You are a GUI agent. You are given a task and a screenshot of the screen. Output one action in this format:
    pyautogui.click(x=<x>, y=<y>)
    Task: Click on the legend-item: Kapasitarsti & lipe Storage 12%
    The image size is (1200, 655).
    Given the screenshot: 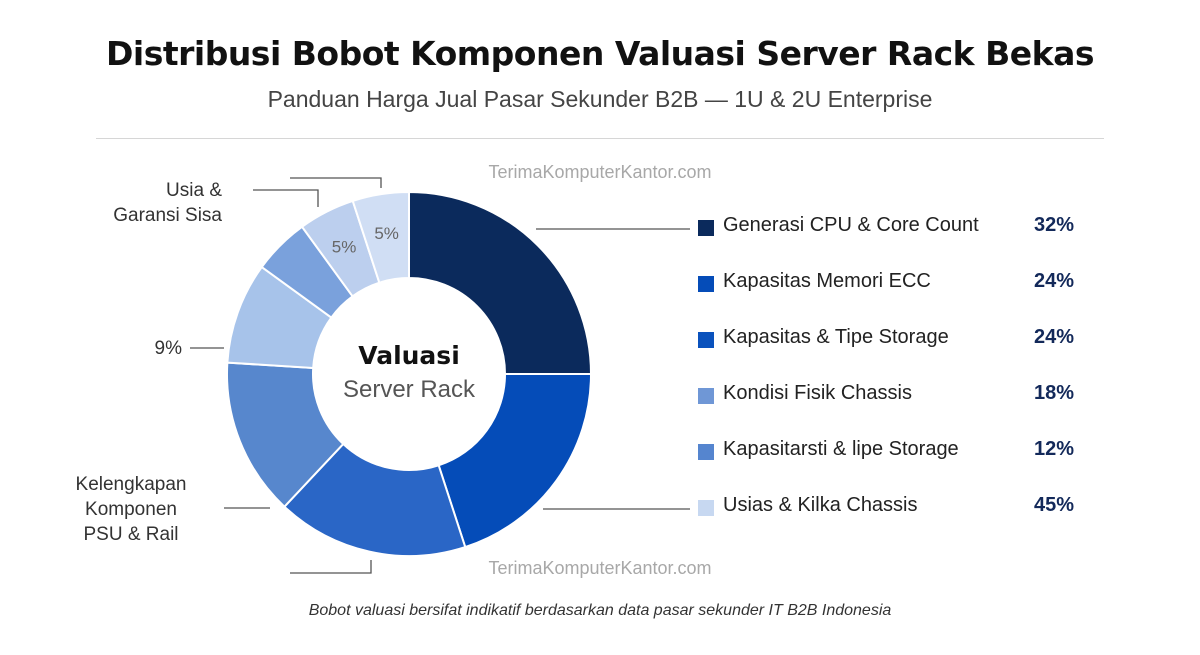 What is the action you would take?
    pyautogui.click(x=888, y=466)
    